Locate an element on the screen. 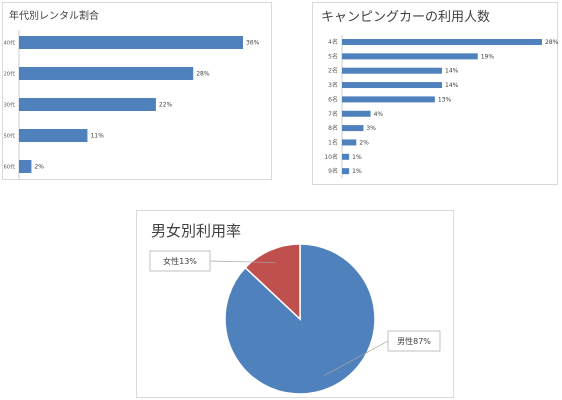  category-label: 7名 is located at coordinates (333, 114).